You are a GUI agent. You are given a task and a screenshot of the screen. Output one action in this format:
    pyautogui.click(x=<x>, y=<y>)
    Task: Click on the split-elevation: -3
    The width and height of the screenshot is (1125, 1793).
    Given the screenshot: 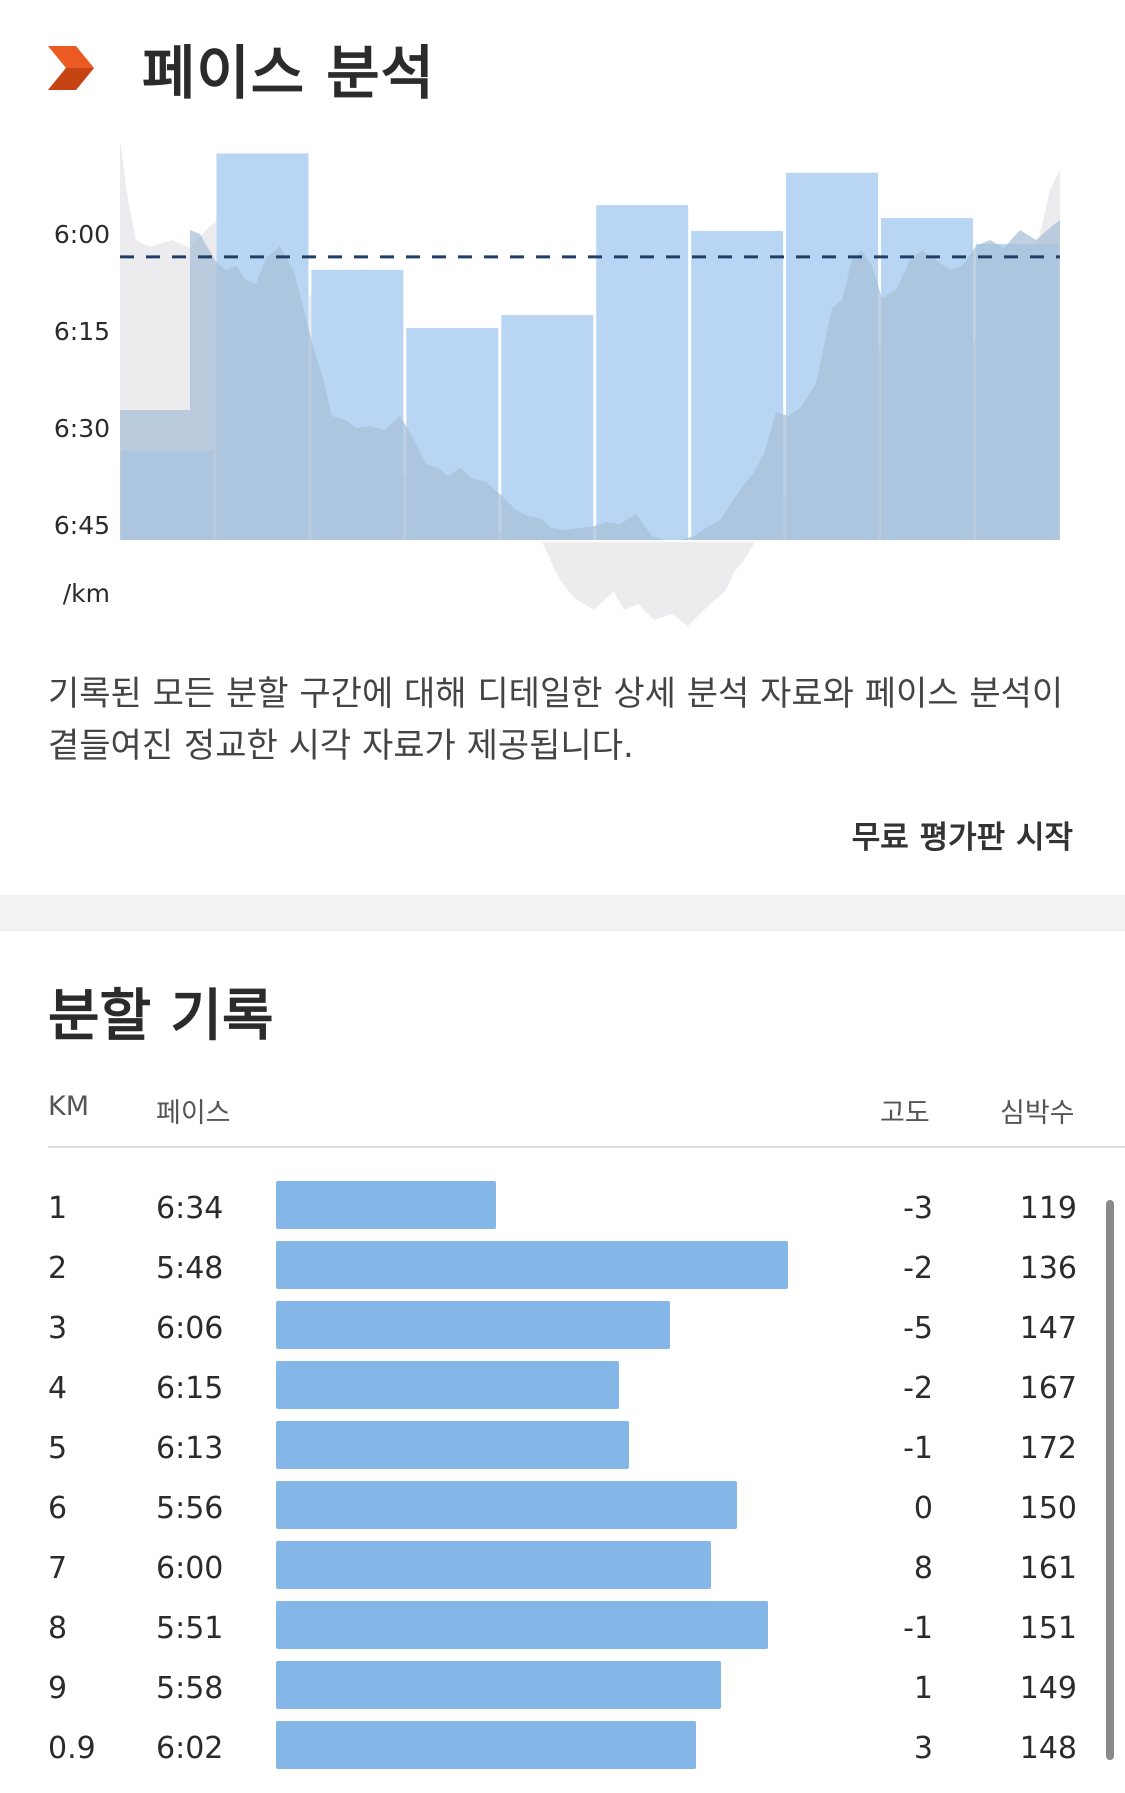 What is the action you would take?
    pyautogui.click(x=918, y=1208)
    